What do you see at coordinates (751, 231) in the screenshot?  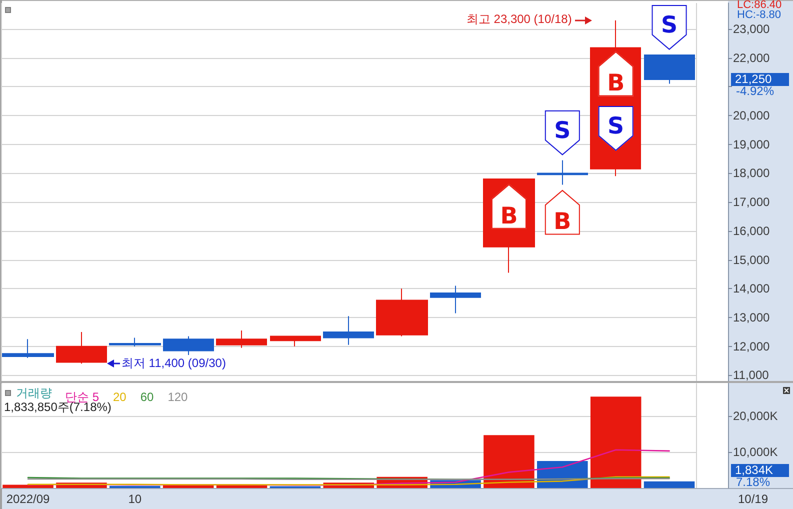 I see `y-tick-label: 16,000` at bounding box center [751, 231].